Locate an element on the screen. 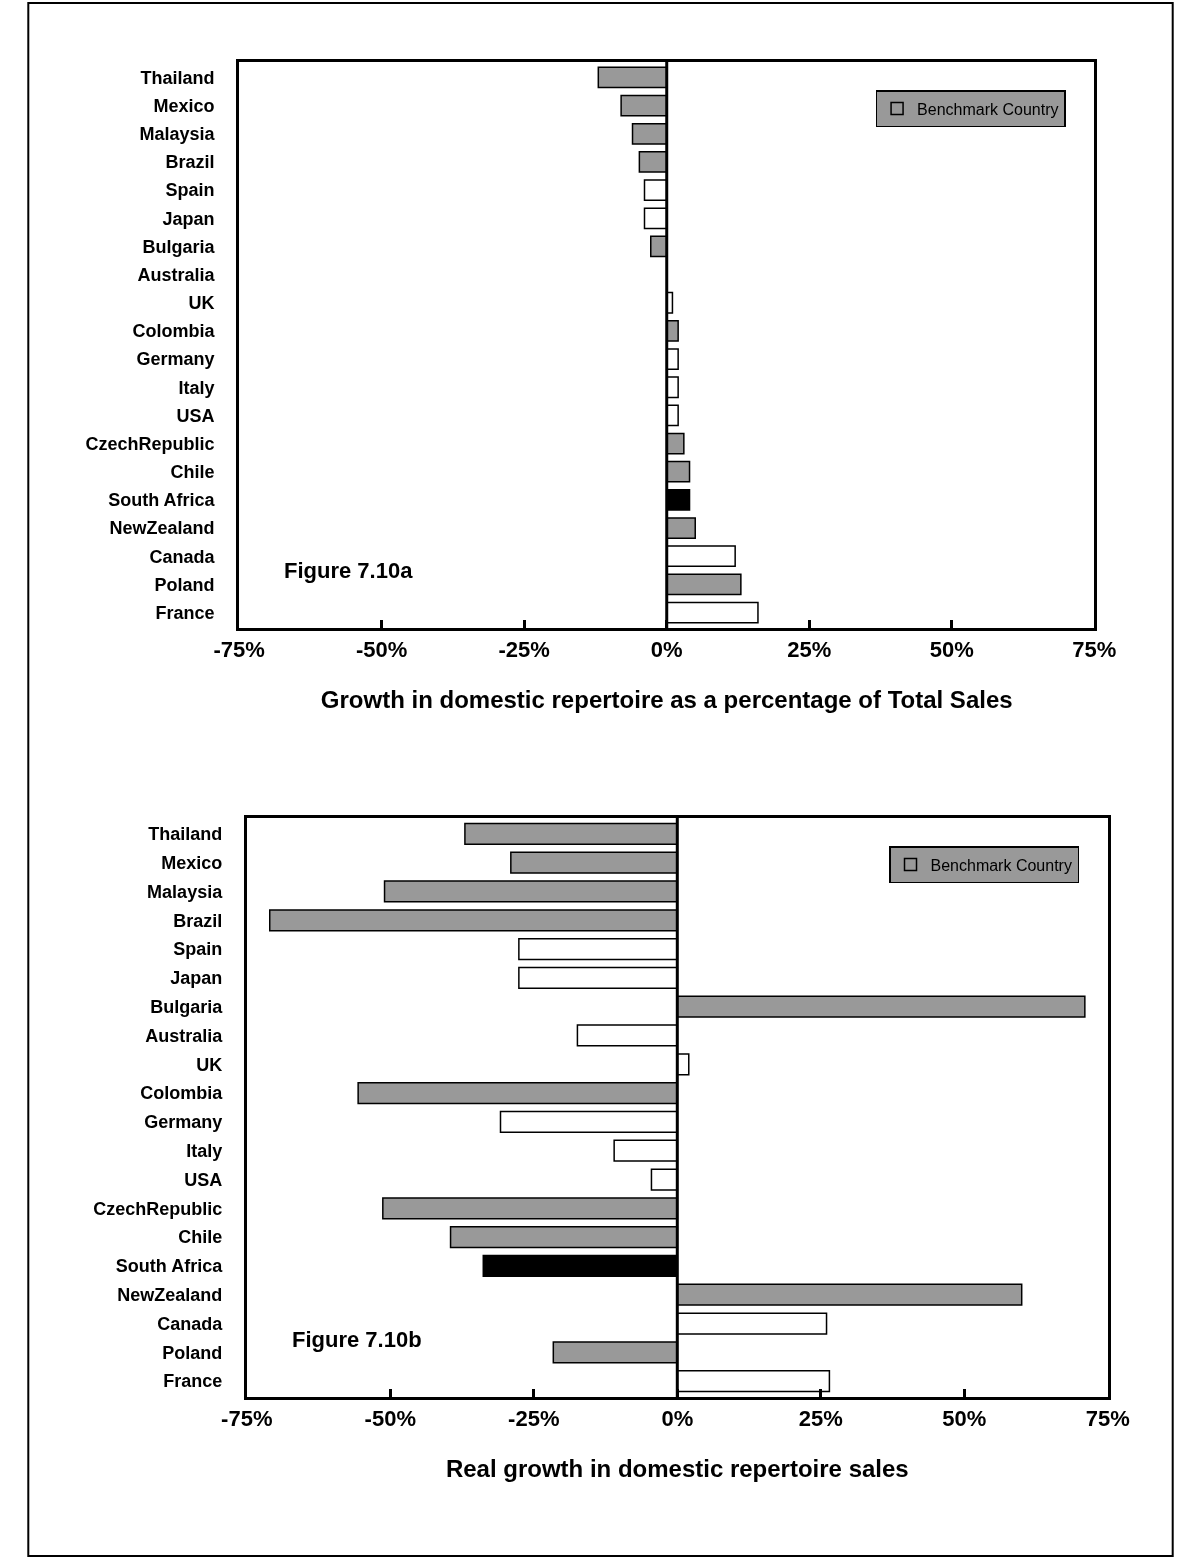 The width and height of the screenshot is (1197, 1559). annotation: Figure 7.10b is located at coordinates (357, 1339).